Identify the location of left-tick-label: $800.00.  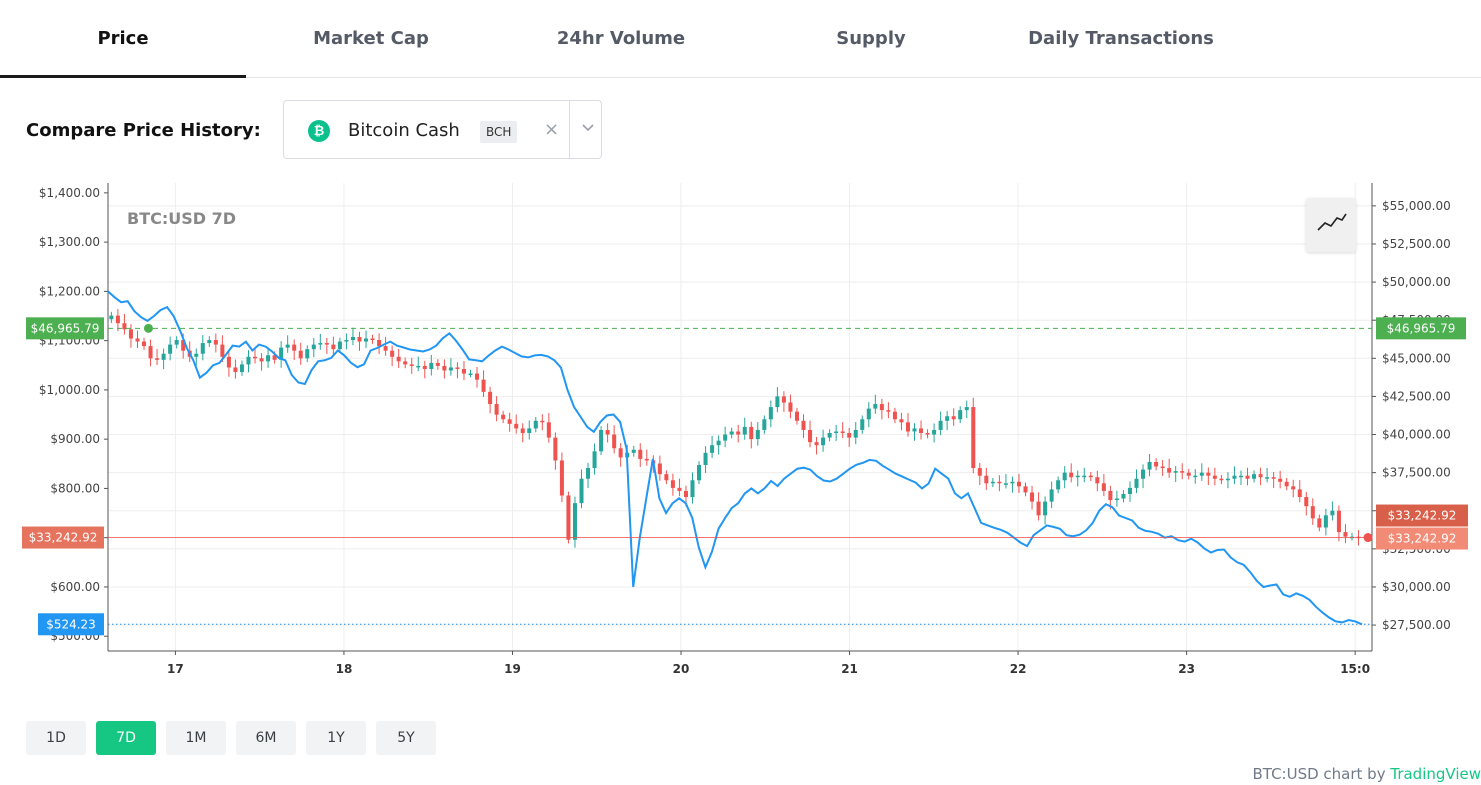
(75, 488).